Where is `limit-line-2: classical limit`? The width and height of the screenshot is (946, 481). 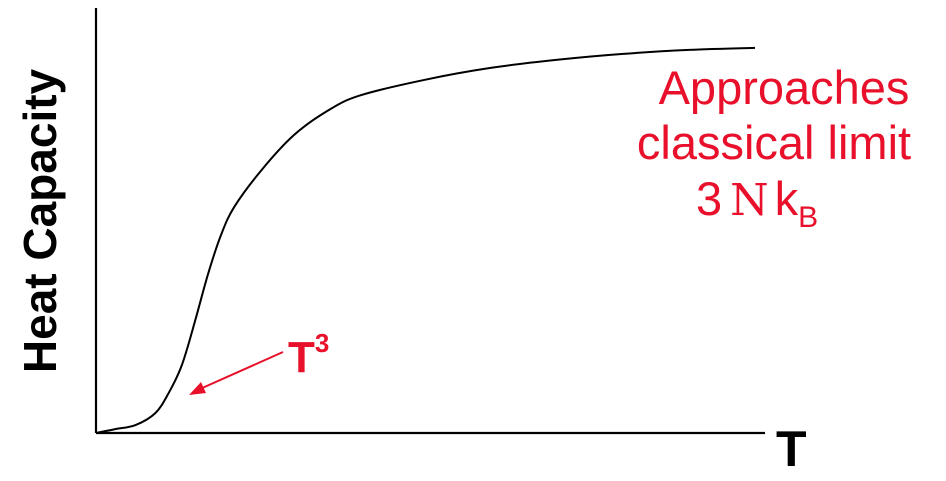
limit-line-2: classical limit is located at coordinates (774, 142).